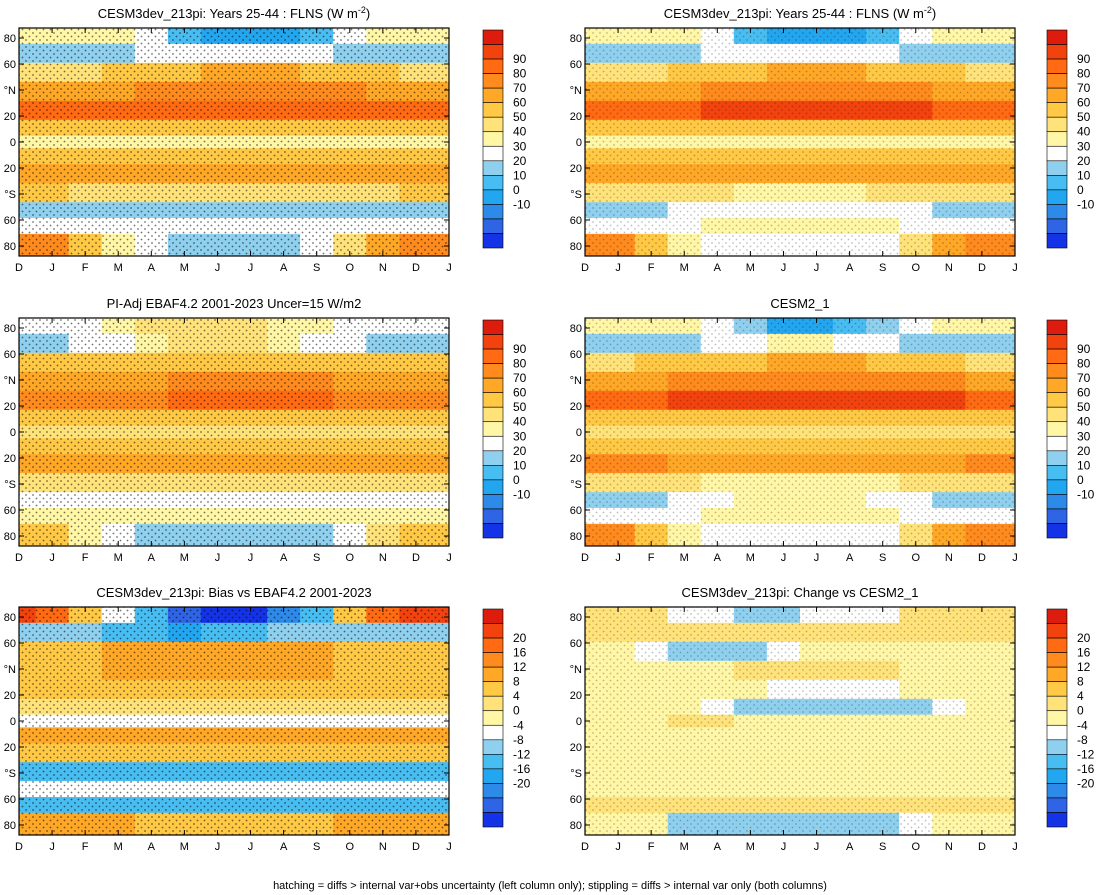 This screenshot has height=895, width=1100. I want to click on colorbar-label: 70, so click(1084, 88).